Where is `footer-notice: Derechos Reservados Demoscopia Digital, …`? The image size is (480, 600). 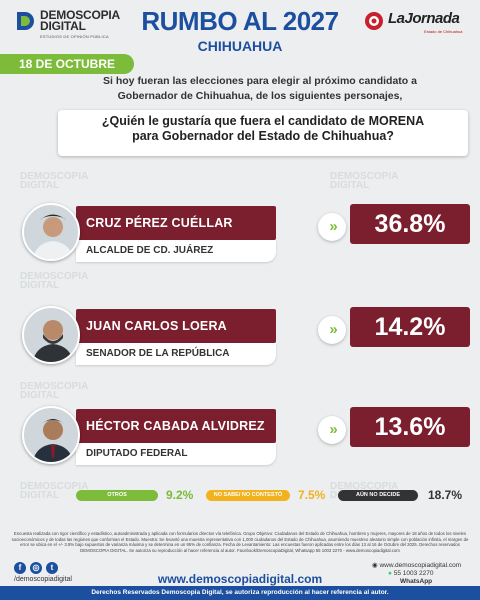 footer-notice: Derechos Reservados Demoscopia Digital, … is located at coordinates (240, 593).